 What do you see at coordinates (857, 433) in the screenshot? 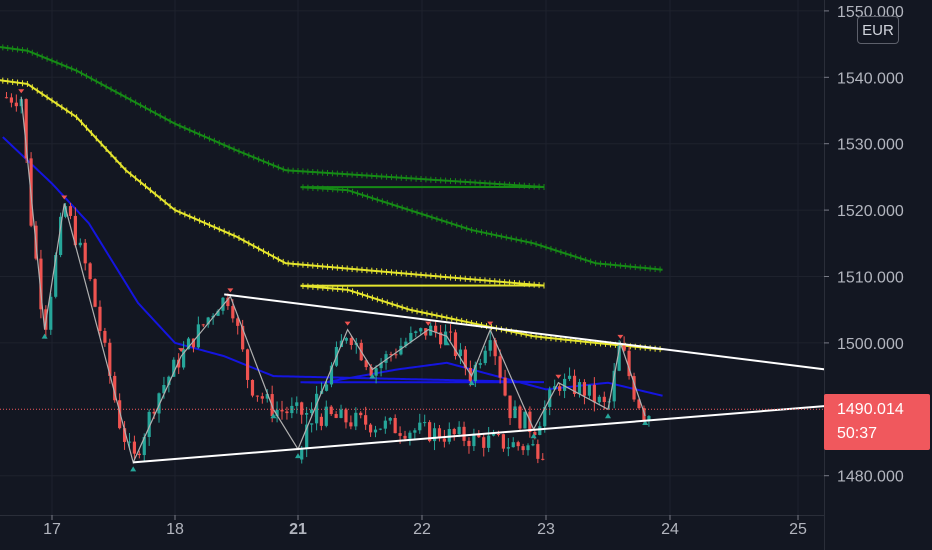
I see `bar-countdown: 50:37` at bounding box center [857, 433].